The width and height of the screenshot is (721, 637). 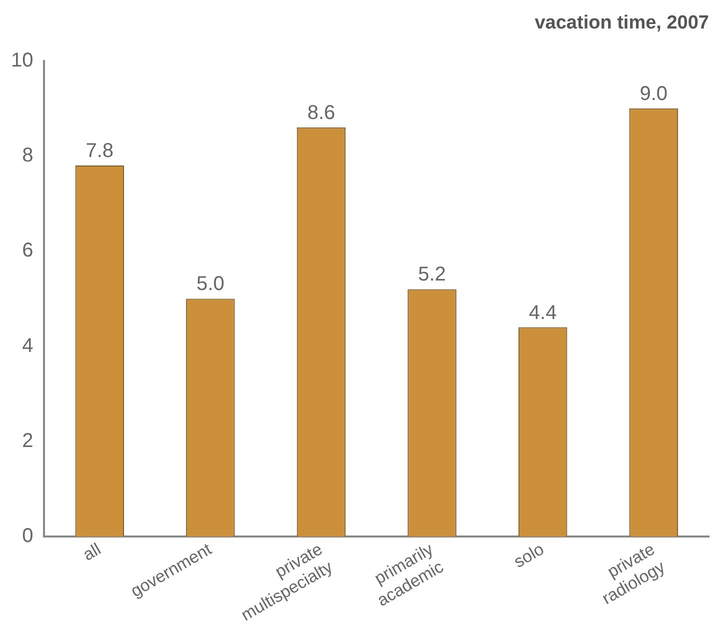 I want to click on y-tick-label: 10, so click(x=22, y=60).